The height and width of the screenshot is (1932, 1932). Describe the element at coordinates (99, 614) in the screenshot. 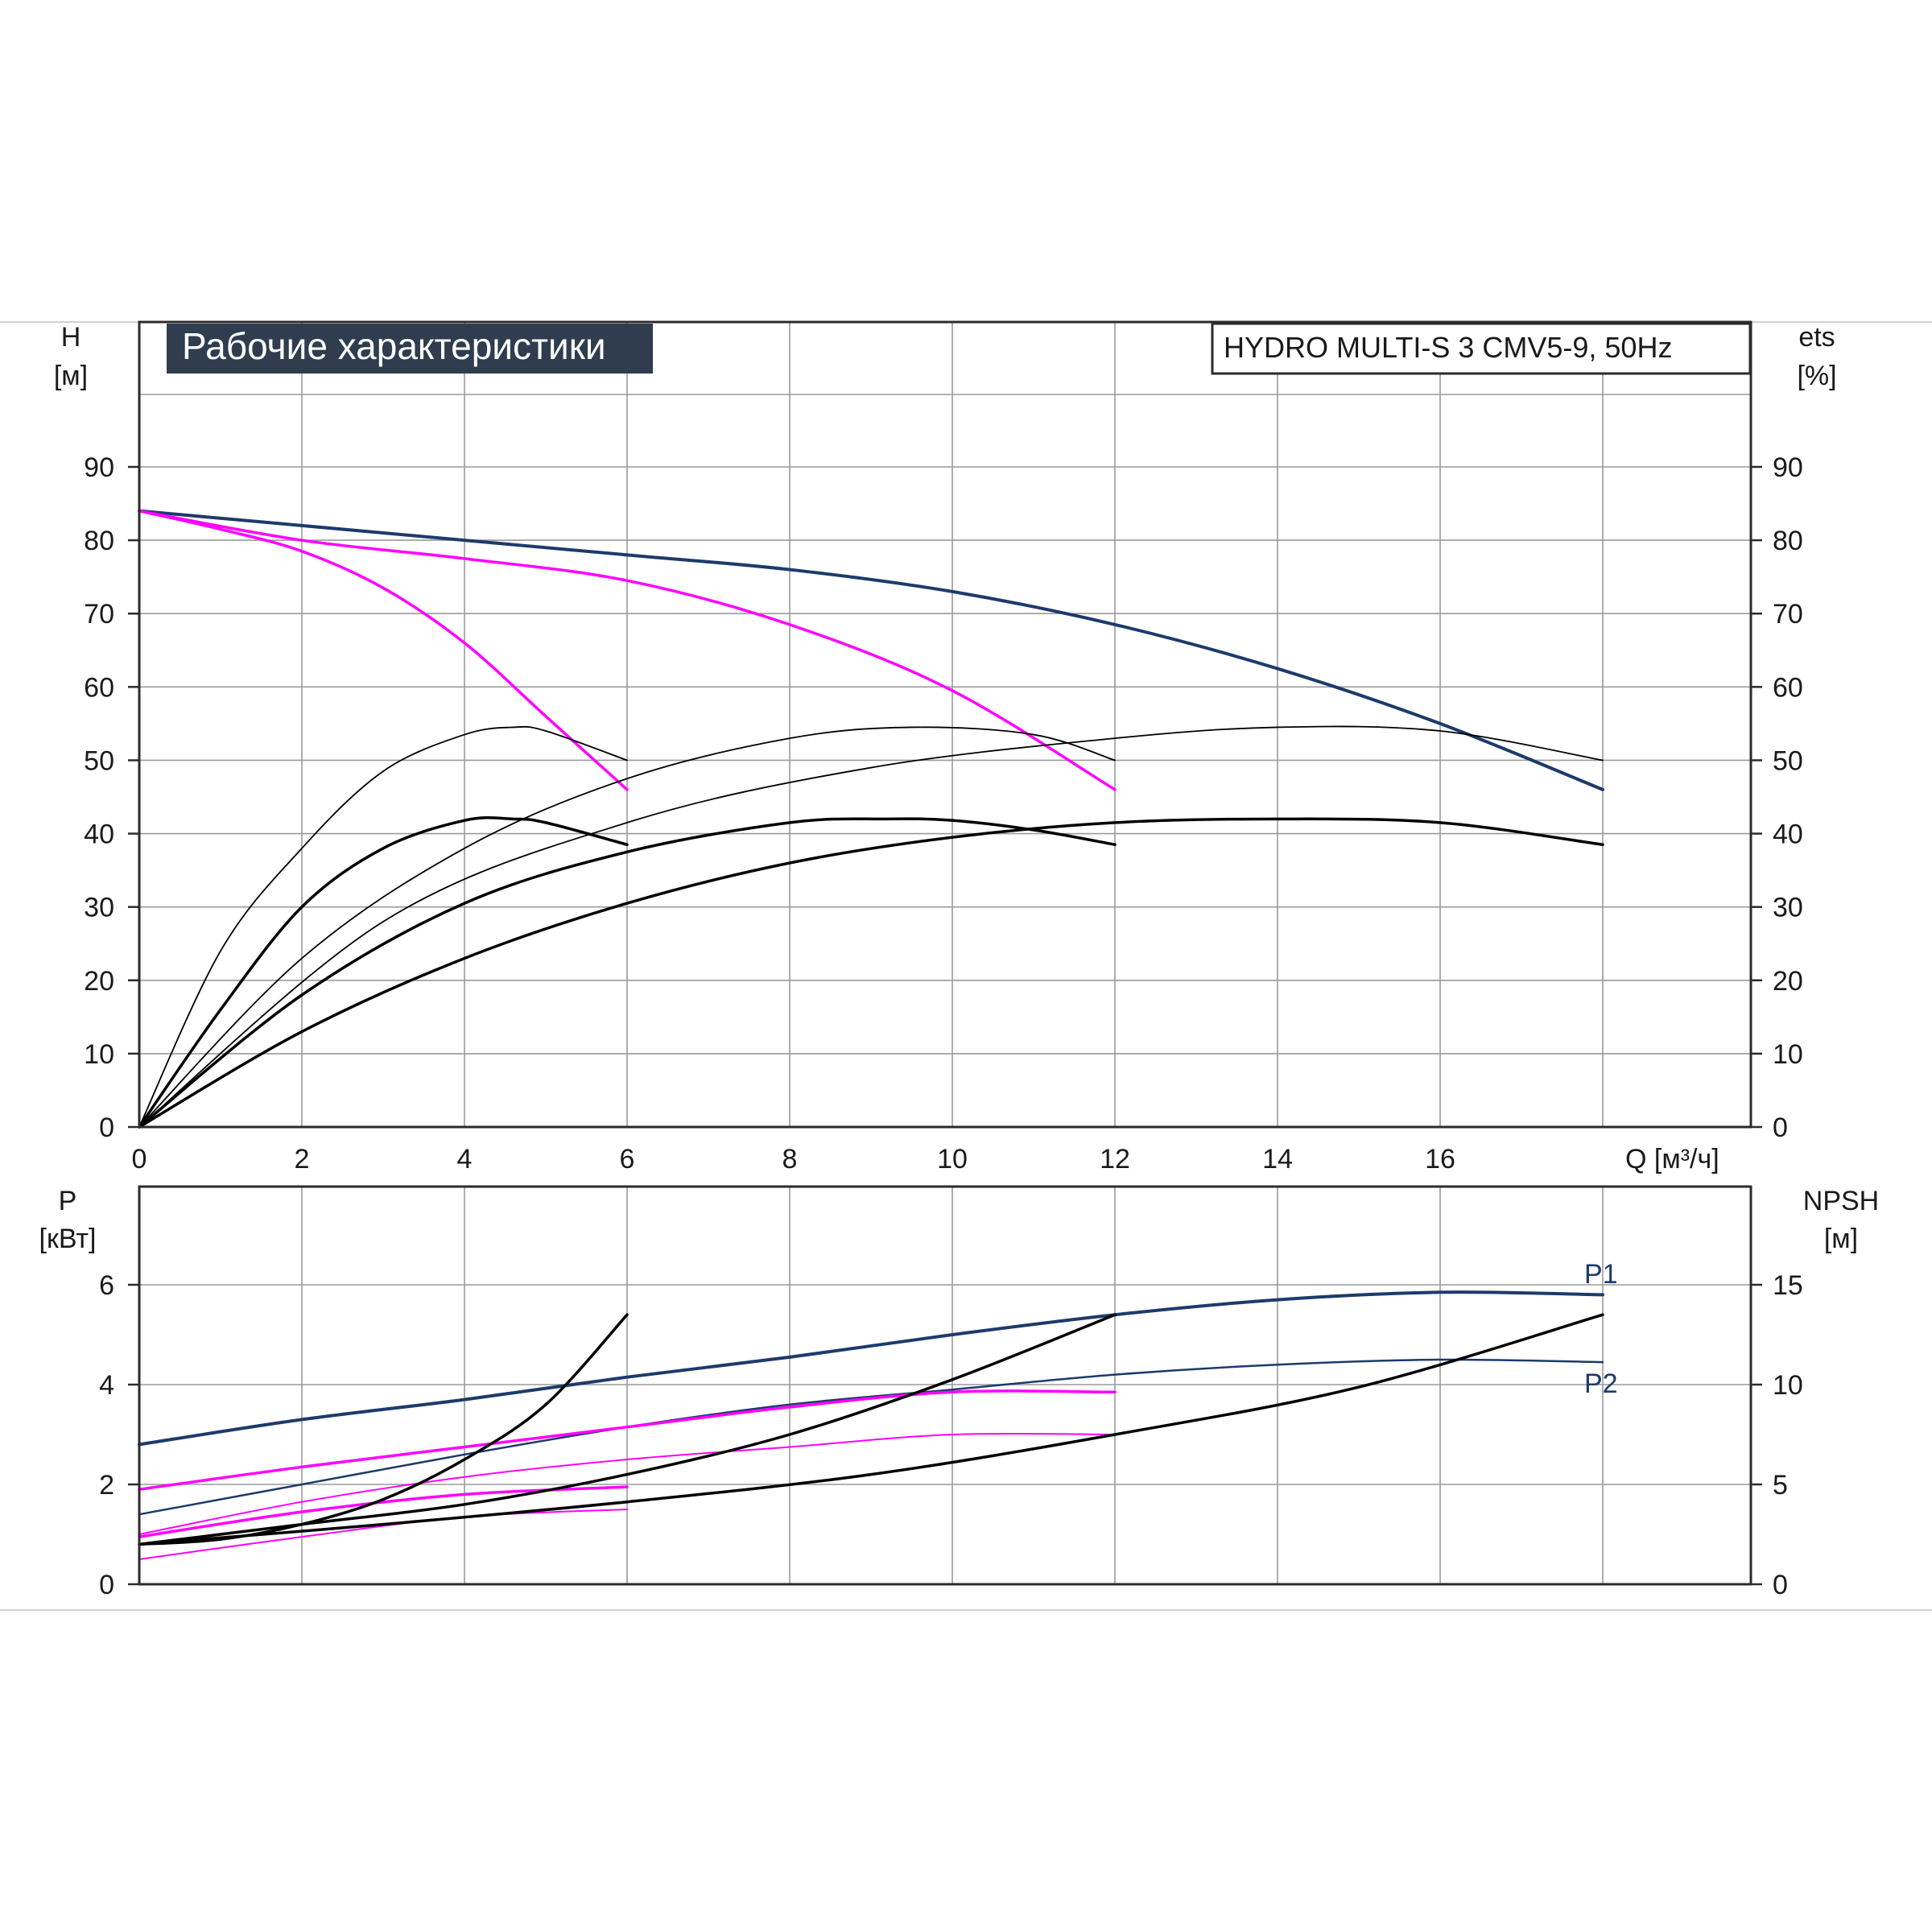

I see `top-left-tick-label: 70` at that location.